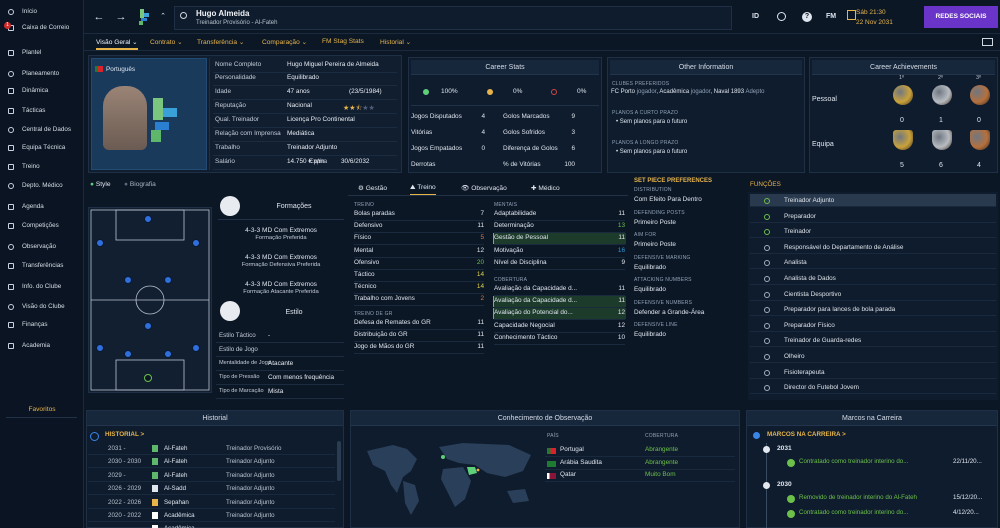 This screenshot has width=1000, height=528. What do you see at coordinates (176, 502) in the screenshot?
I see `history-club: Sepahan` at bounding box center [176, 502].